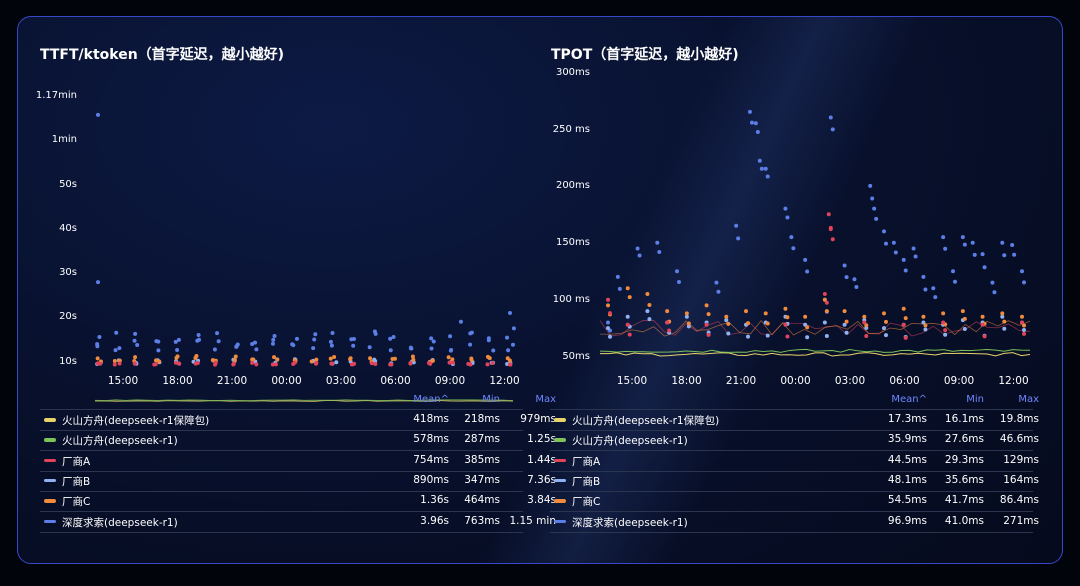 The image size is (1080, 586). Describe the element at coordinates (76, 481) in the screenshot. I see `legend-series-name: 厂商B` at that location.